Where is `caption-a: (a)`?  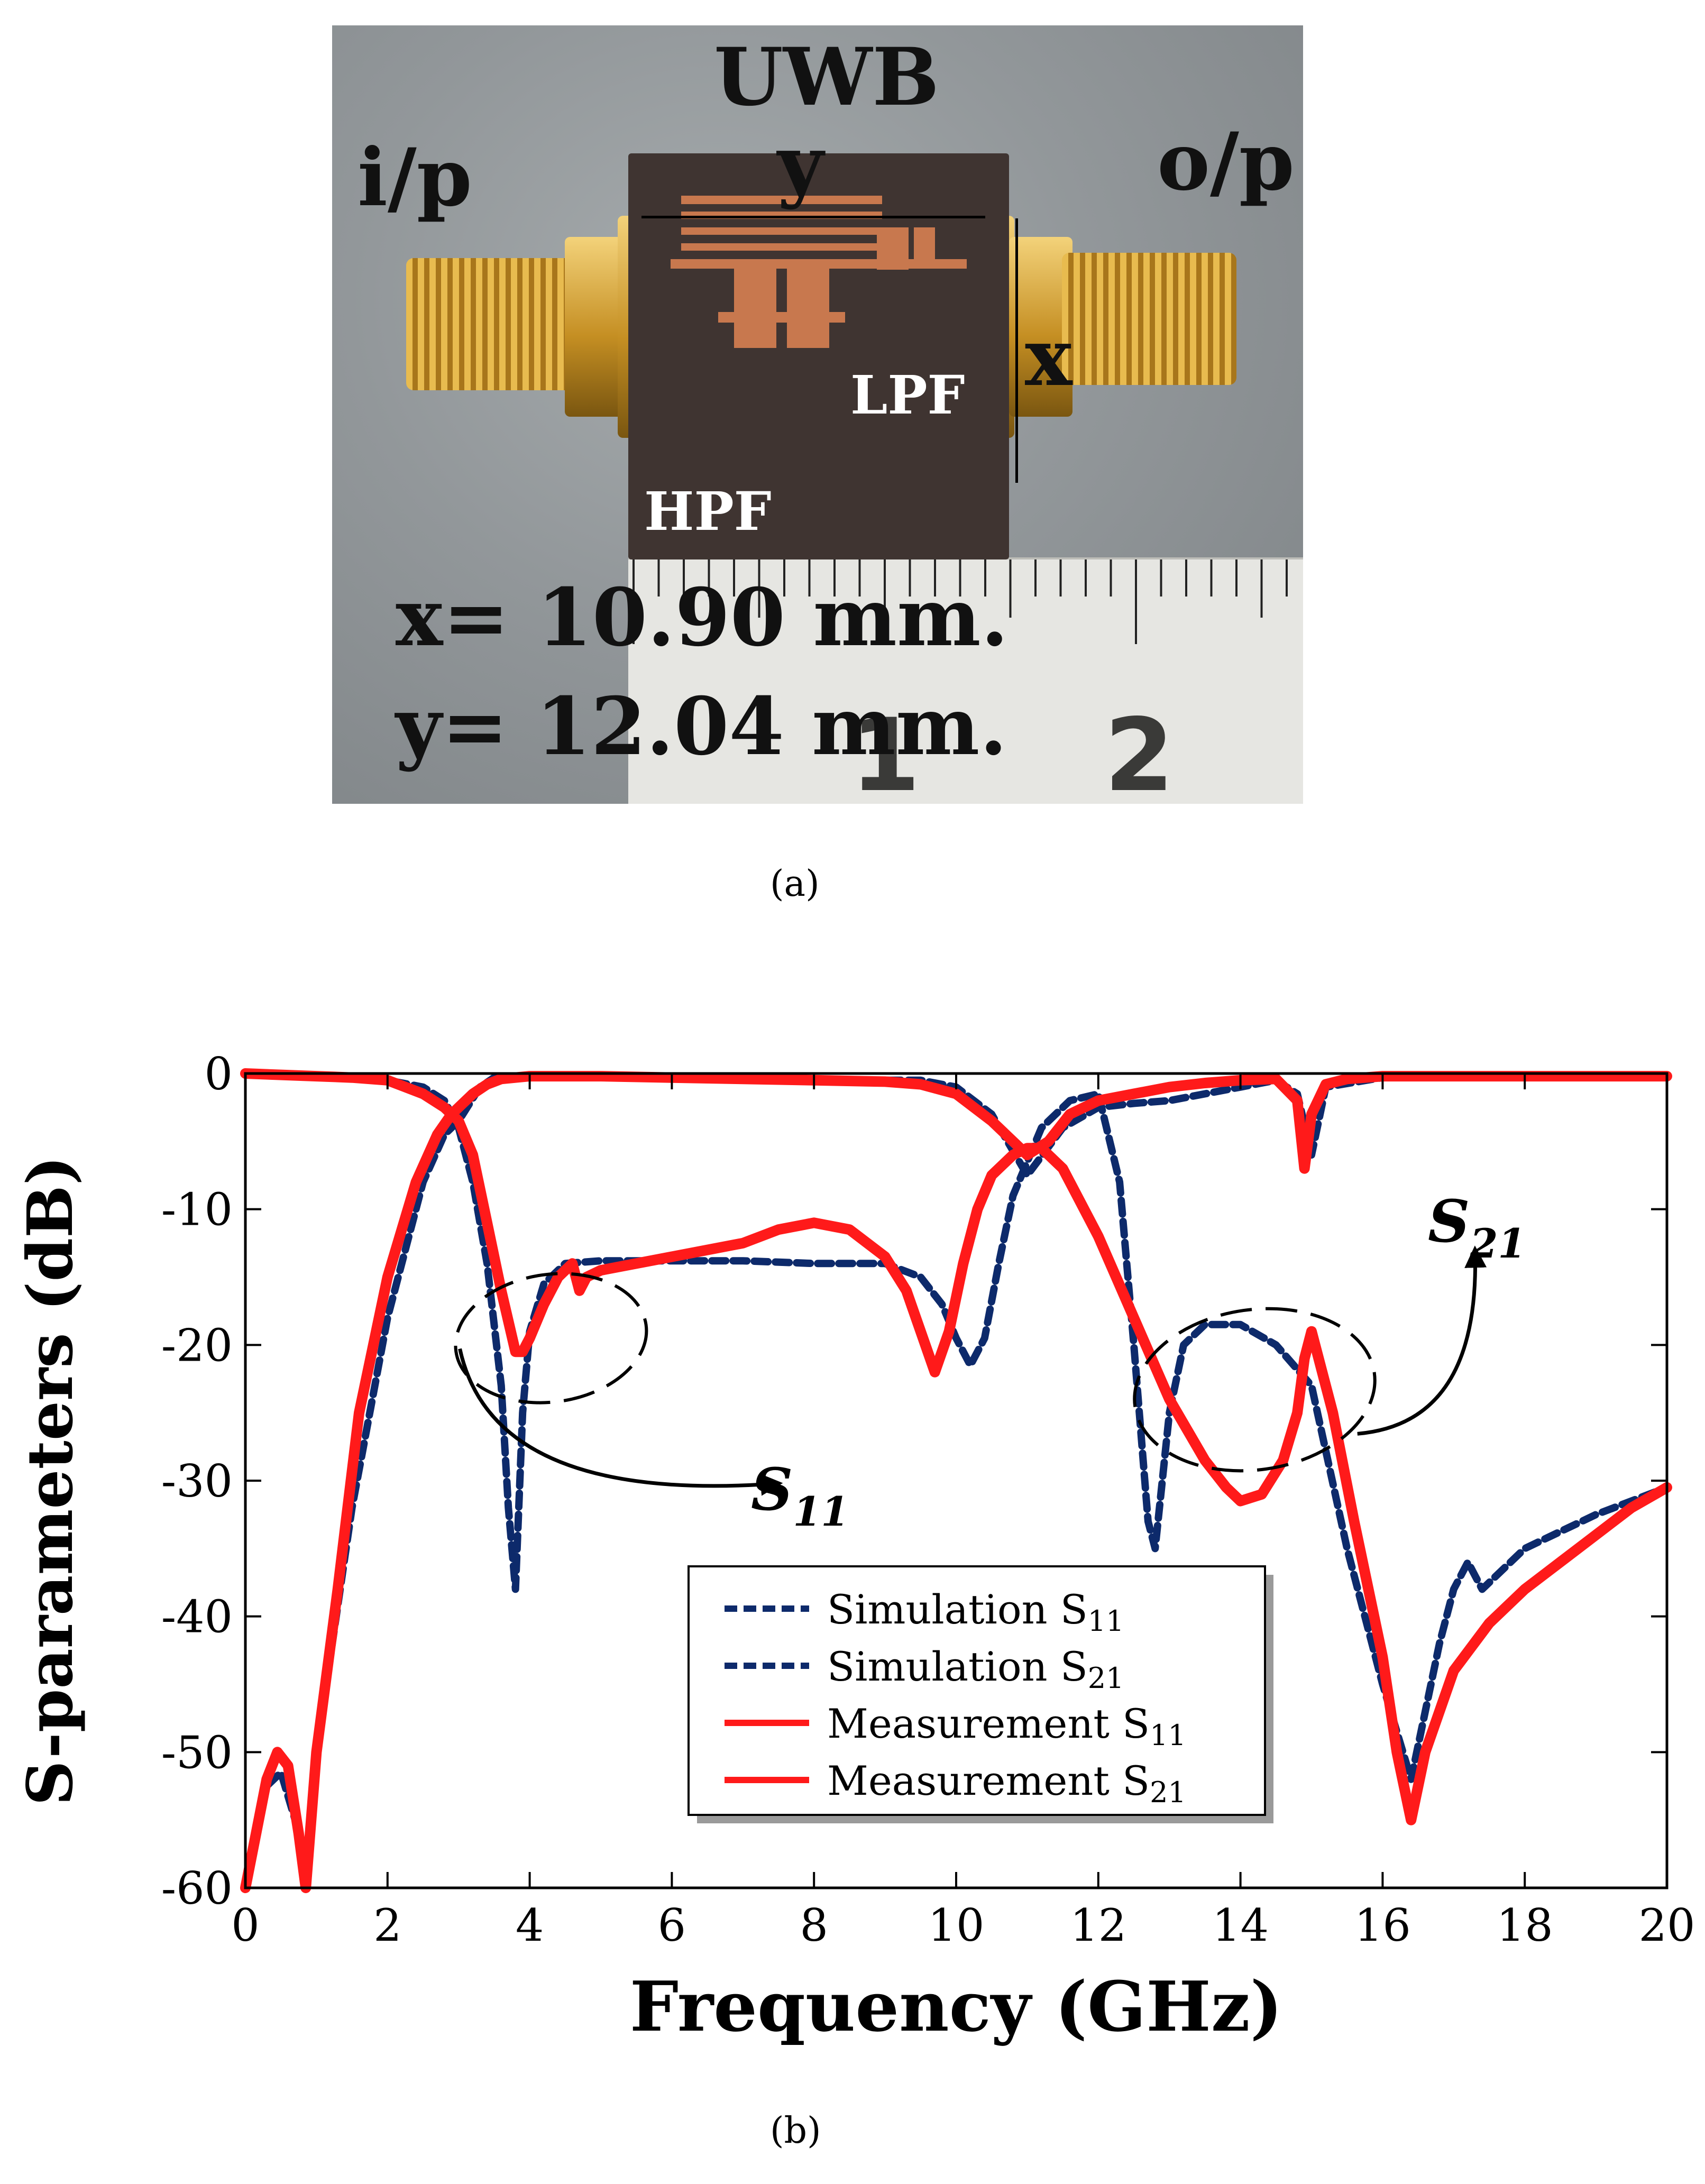
caption-a: (a) is located at coordinates (795, 884).